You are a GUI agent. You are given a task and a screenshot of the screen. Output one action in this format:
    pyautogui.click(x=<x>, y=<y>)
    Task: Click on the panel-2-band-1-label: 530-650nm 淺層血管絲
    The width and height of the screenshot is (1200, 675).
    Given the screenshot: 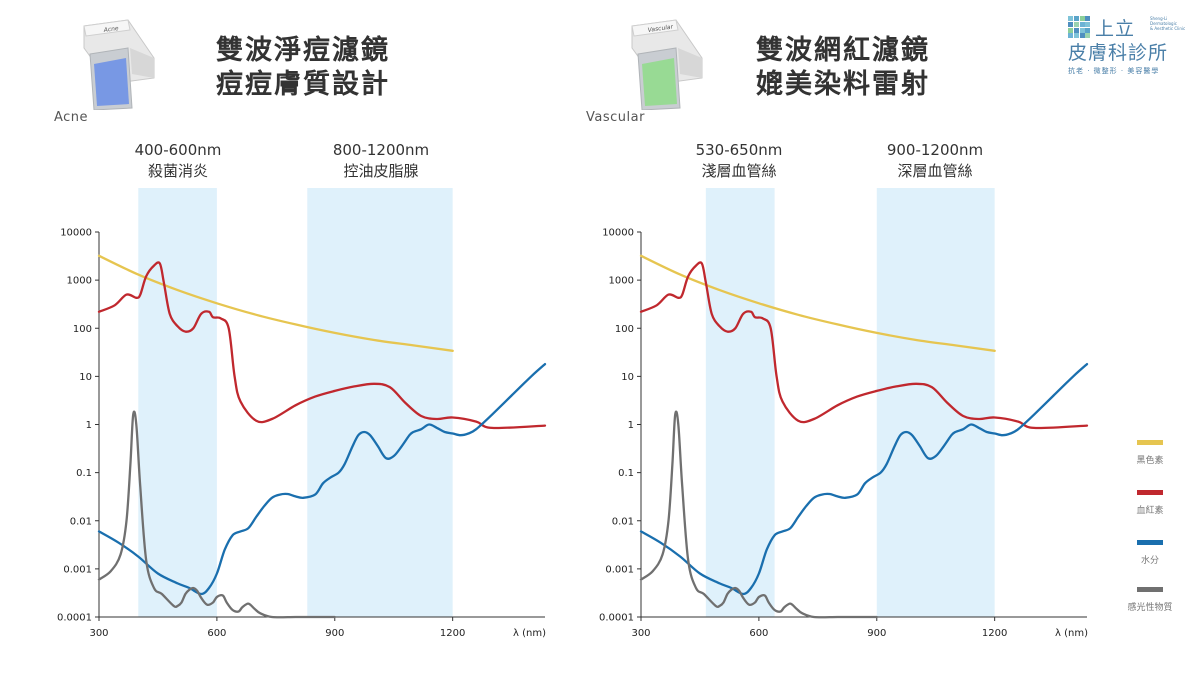 What is the action you would take?
    pyautogui.click(x=739, y=160)
    